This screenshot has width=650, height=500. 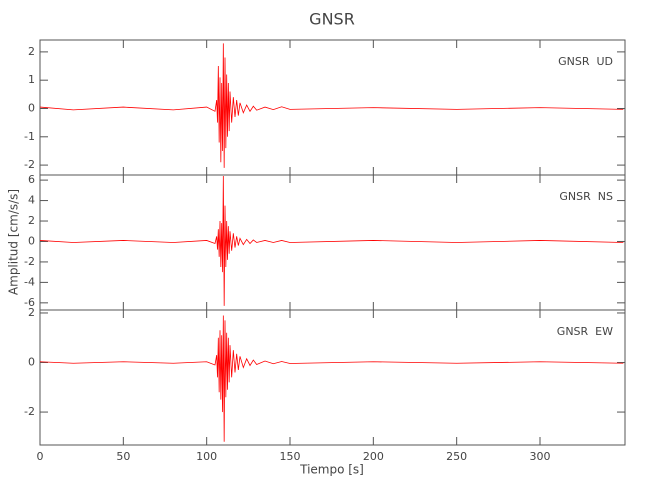 What do you see at coordinates (31, 179) in the screenshot?
I see `y-tick-label: 6` at bounding box center [31, 179].